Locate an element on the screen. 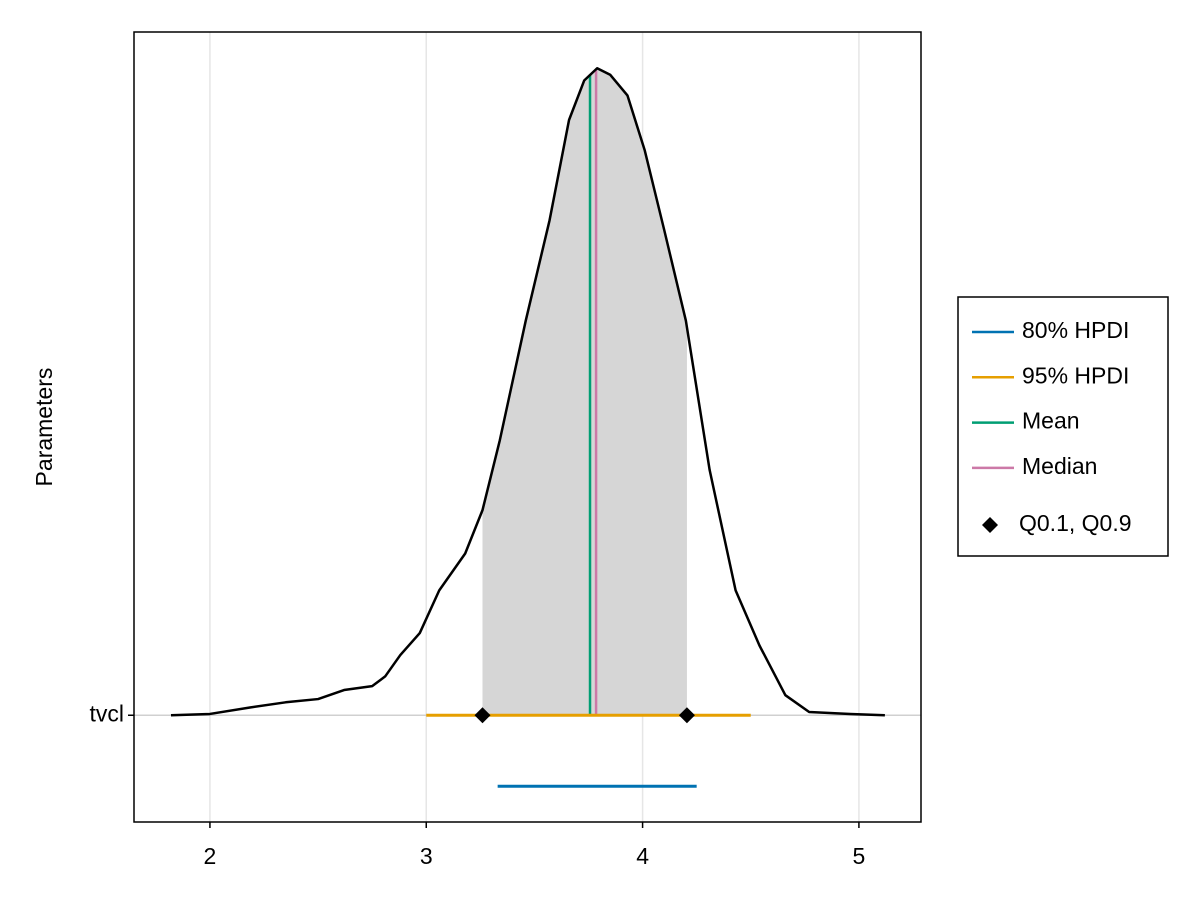  shaded-area is located at coordinates (584, 392).